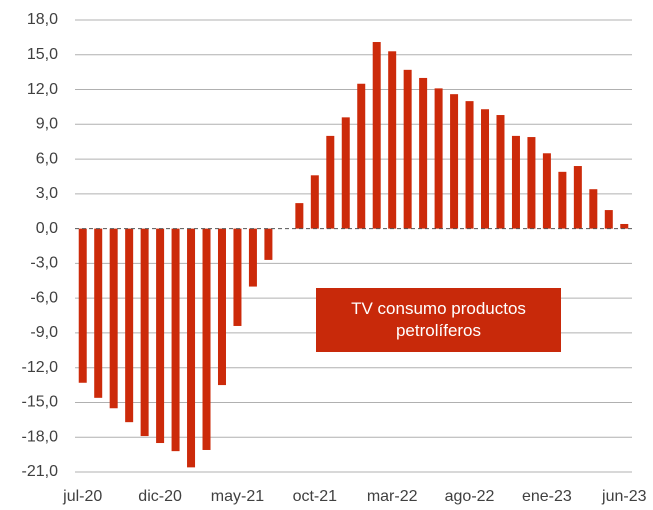 The height and width of the screenshot is (510, 653). What do you see at coordinates (624, 496) in the screenshot?
I see `x-tick-label: jun-23` at bounding box center [624, 496].